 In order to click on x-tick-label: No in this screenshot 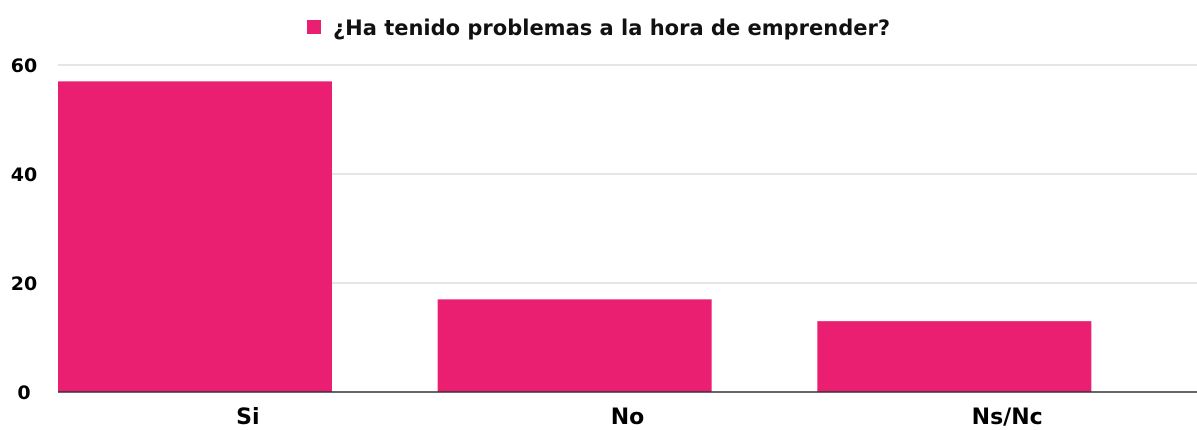, I will do `click(628, 417)`.